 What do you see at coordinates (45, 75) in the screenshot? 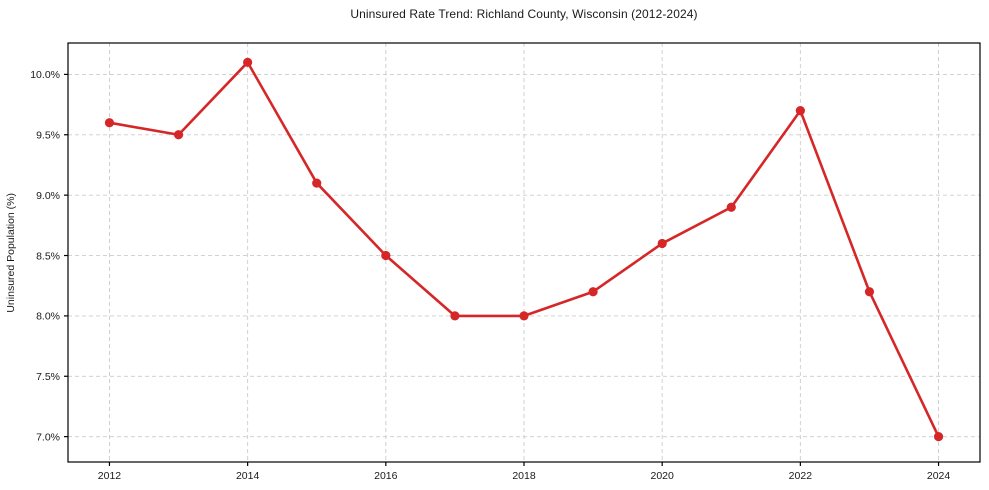
I see `y-tick-label: 10.0%` at bounding box center [45, 75].